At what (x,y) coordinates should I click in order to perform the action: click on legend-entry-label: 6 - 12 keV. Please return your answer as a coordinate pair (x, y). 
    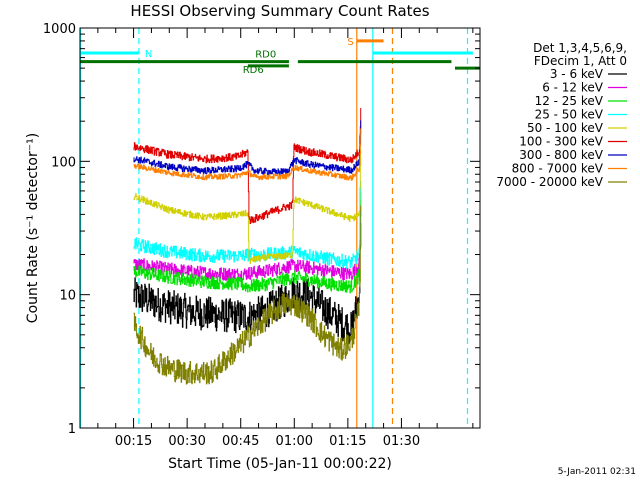
    Looking at the image, I should click on (573, 88).